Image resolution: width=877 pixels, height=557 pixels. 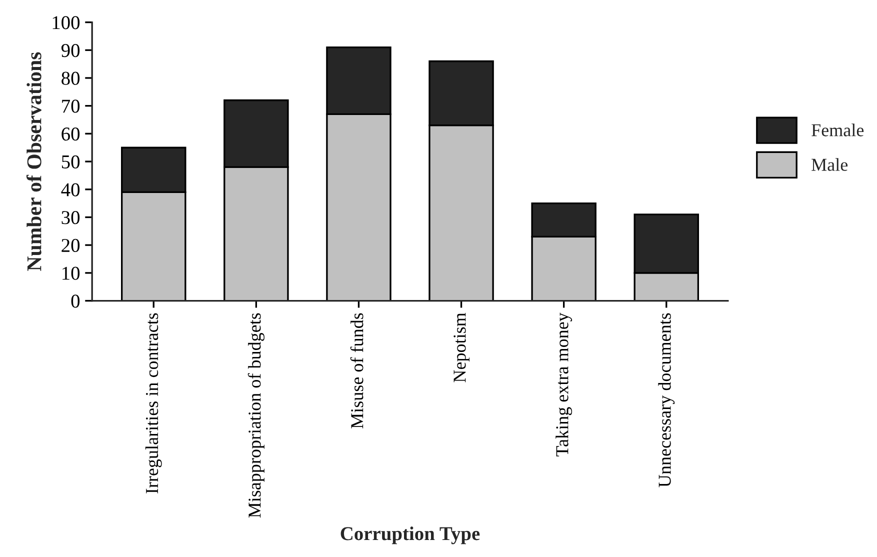 I want to click on x-tick-label: Nepotism, so click(x=462, y=347).